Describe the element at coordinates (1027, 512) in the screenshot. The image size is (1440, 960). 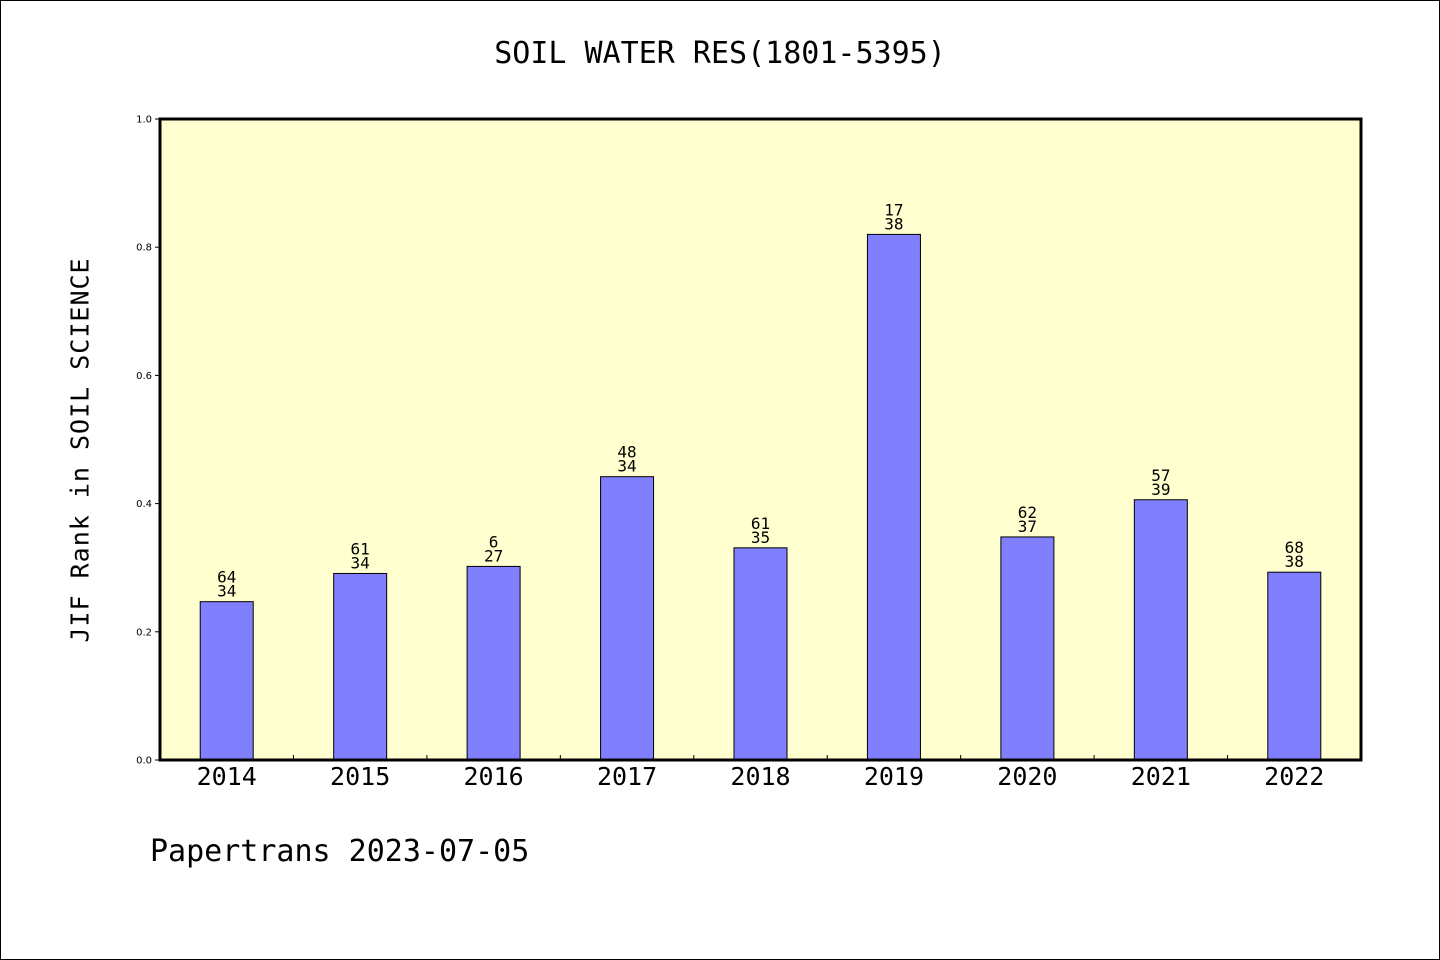
I see `bar-label-top: 62` at that location.